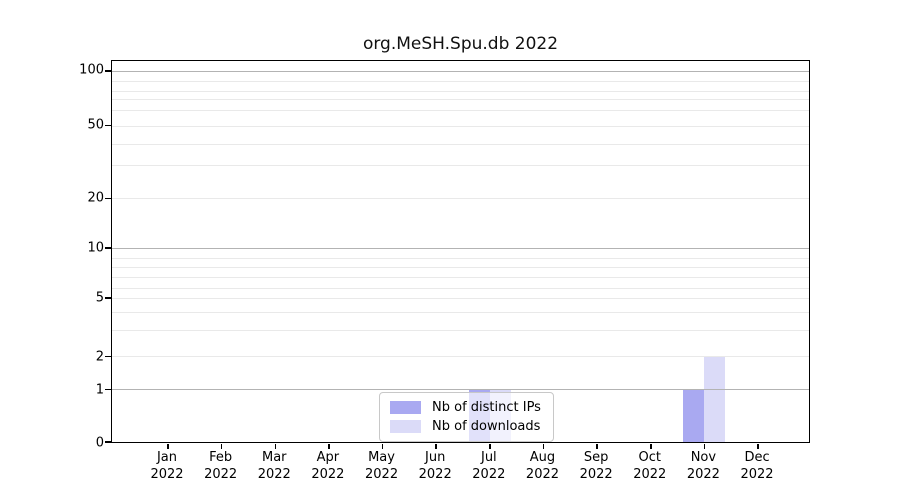  I want to click on chart-title: org.MeSH.Spu.db 2022, so click(460, 44).